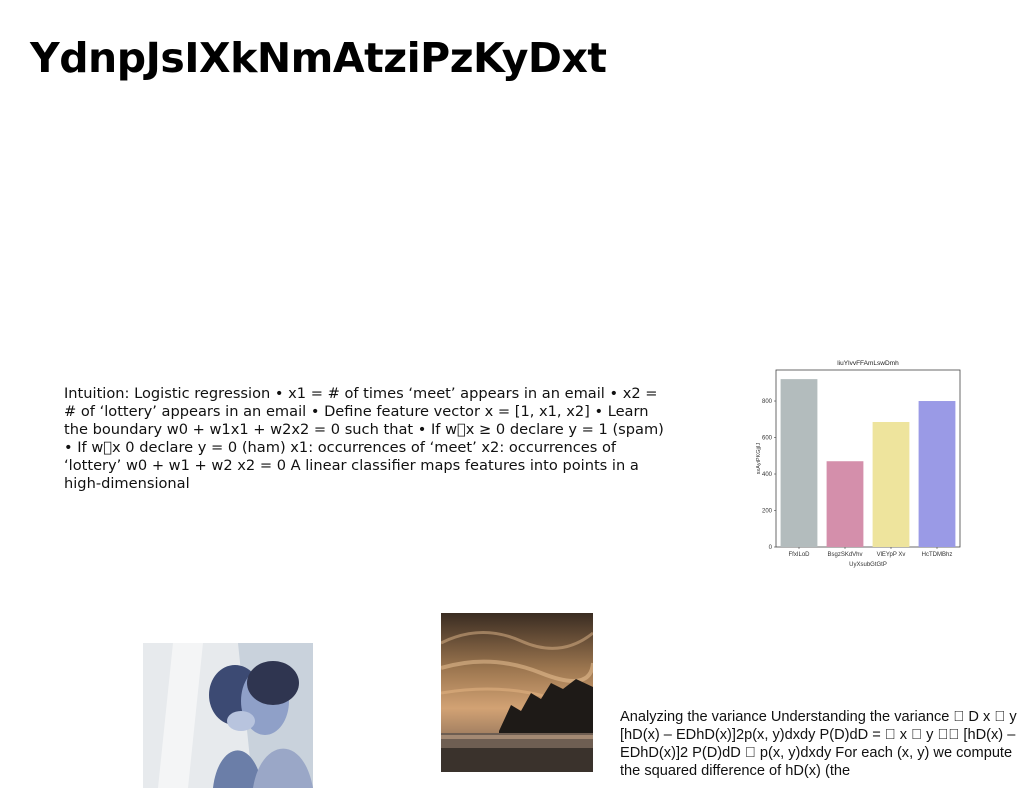 Image resolution: width=1024 pixels, height=788 pixels. Describe the element at coordinates (318, 58) in the screenshot. I see `slide-title: YdnpJsIXkNmAtziPzKyDxt` at that location.